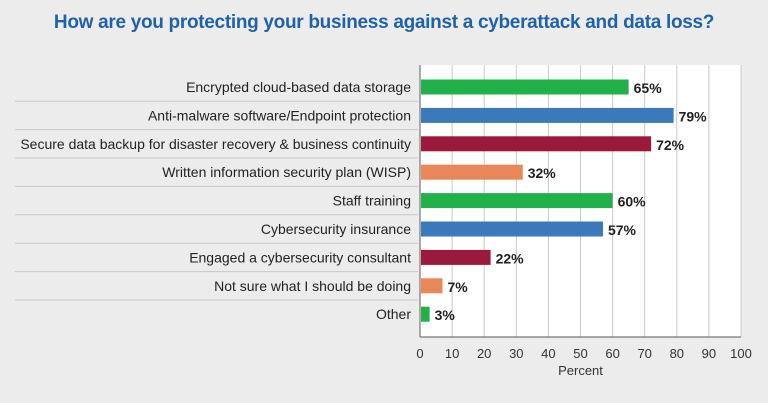  What do you see at coordinates (286, 172) in the screenshot?
I see `category-label: Written information security plan (WISP)` at bounding box center [286, 172].